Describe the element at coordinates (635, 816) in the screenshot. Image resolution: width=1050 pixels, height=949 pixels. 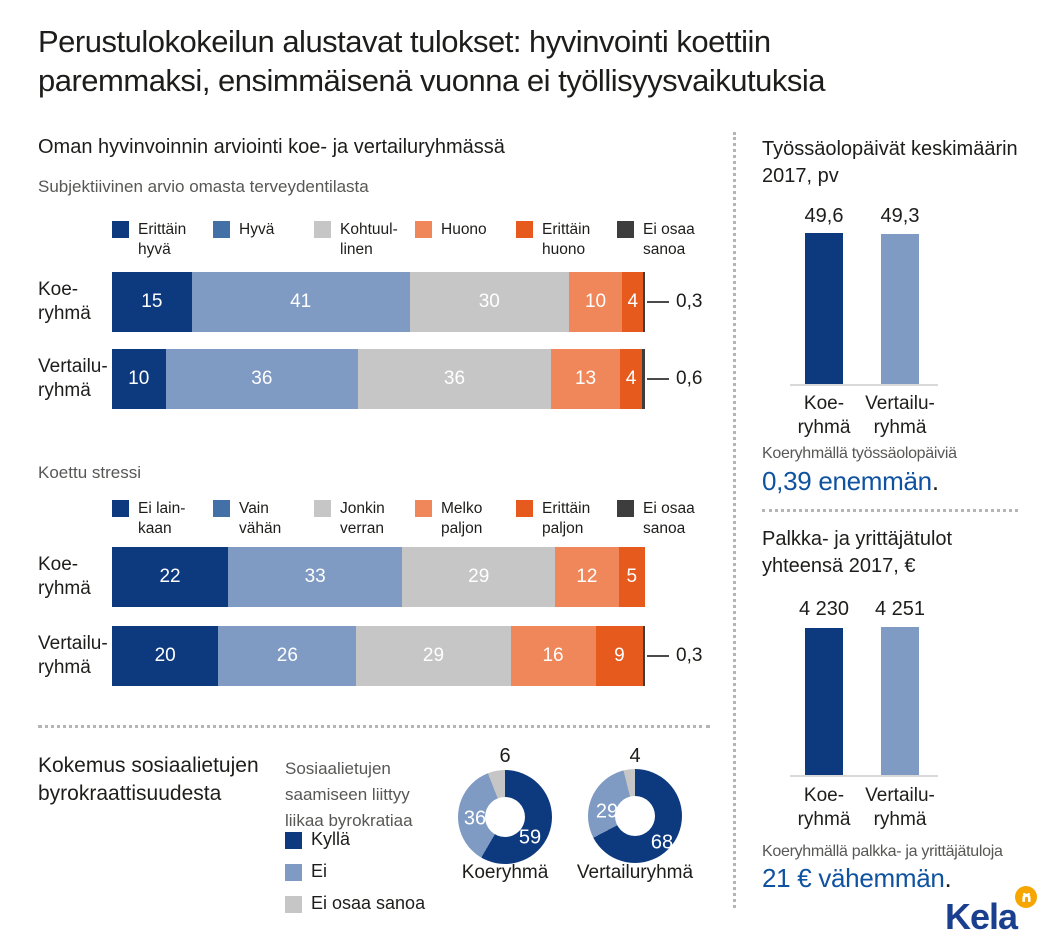
I see `donut-chart-vertailuryhma: 68 29` at that location.